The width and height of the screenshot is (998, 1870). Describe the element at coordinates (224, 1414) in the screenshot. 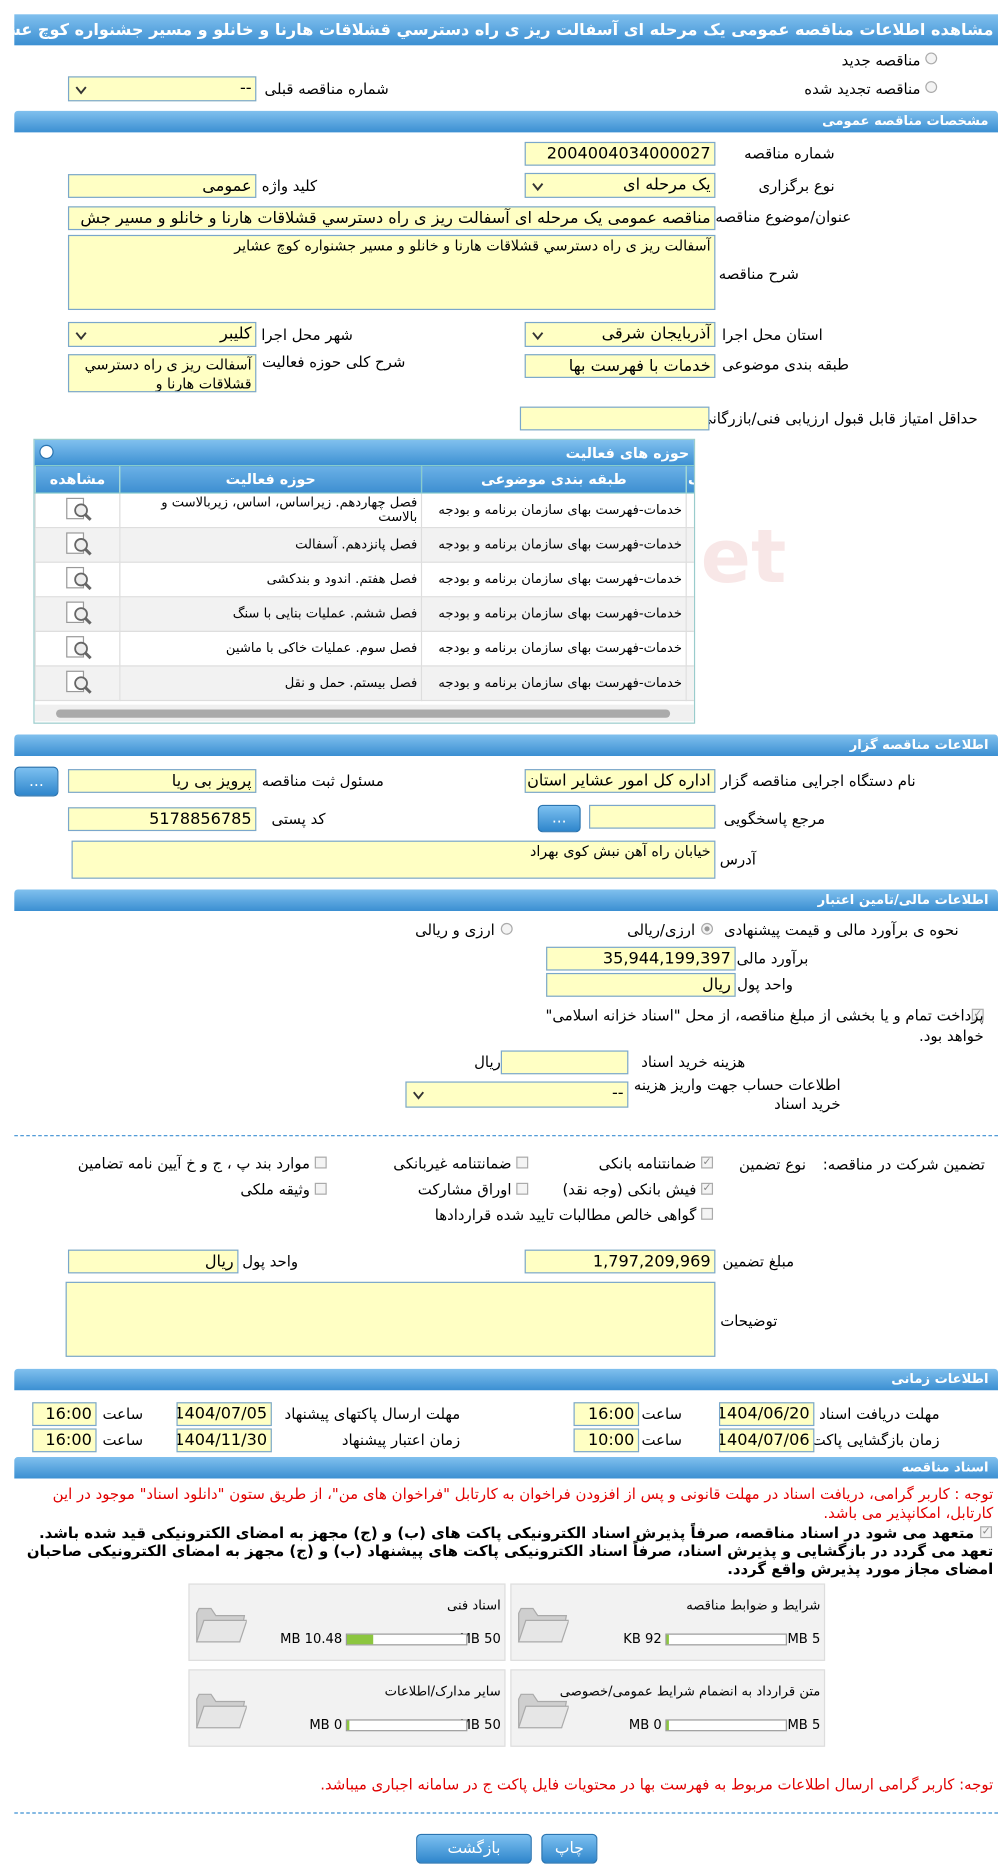

I see `input-field: 1404/07/05` at that location.